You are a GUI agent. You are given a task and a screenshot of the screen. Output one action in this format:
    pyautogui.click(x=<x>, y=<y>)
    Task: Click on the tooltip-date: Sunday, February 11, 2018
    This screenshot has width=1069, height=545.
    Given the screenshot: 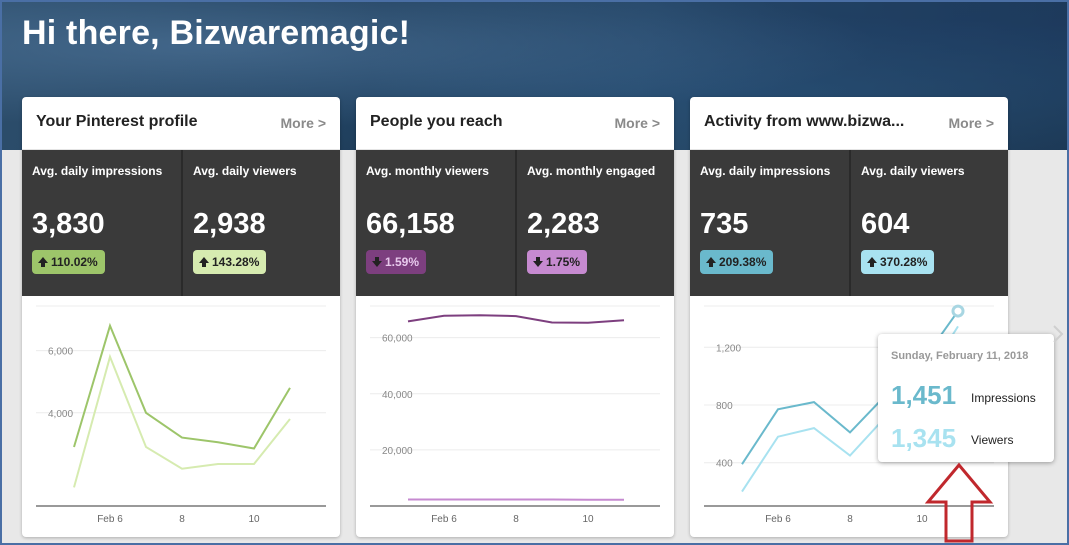 What is the action you would take?
    pyautogui.click(x=960, y=356)
    